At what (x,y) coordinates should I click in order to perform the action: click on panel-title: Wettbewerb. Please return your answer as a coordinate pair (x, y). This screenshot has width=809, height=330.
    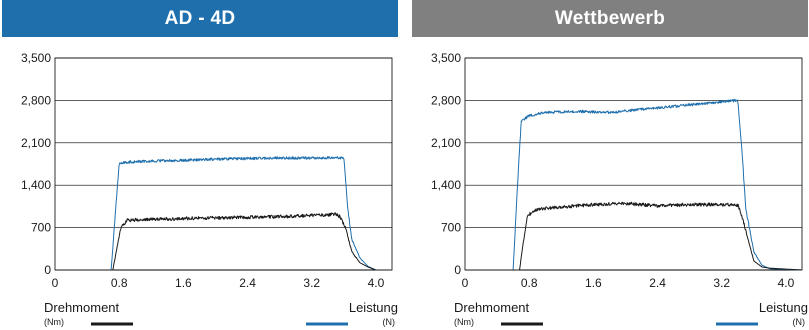
    Looking at the image, I should click on (610, 18).